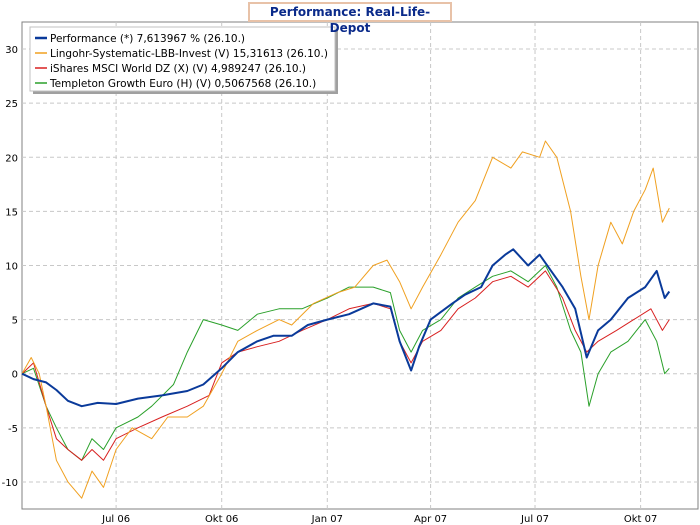 The height and width of the screenshot is (525, 700). Describe the element at coordinates (641, 519) in the screenshot. I see `x-tick-label: Okt 07` at that location.